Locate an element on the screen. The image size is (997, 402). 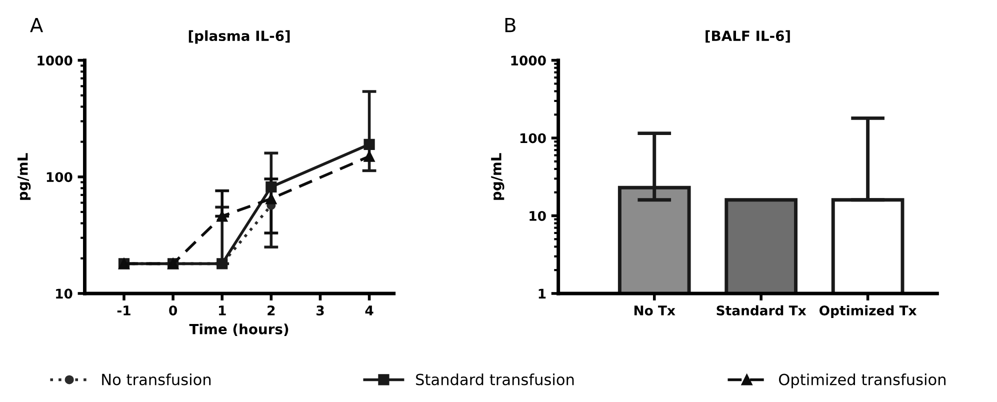
x-tick-label: 2 is located at coordinates (271, 311).